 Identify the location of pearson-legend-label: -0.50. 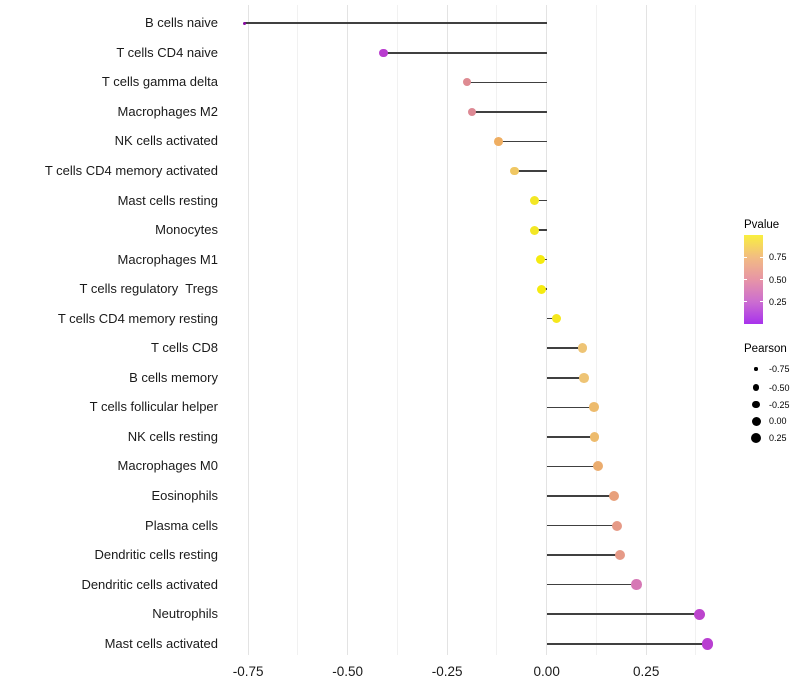
(779, 387).